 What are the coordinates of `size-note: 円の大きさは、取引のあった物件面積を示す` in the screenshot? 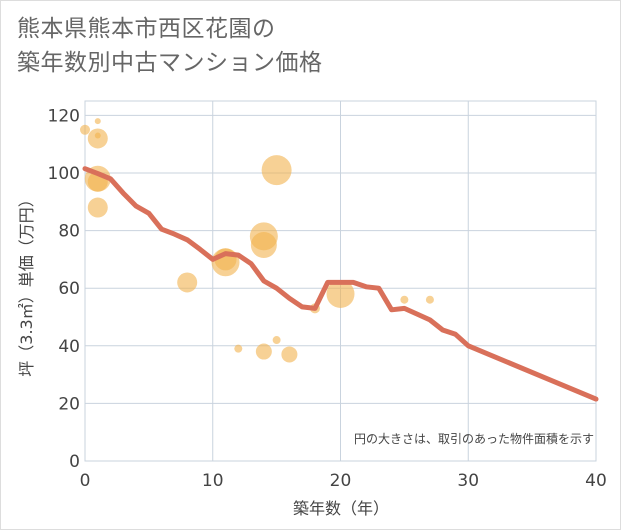 It's located at (474, 438).